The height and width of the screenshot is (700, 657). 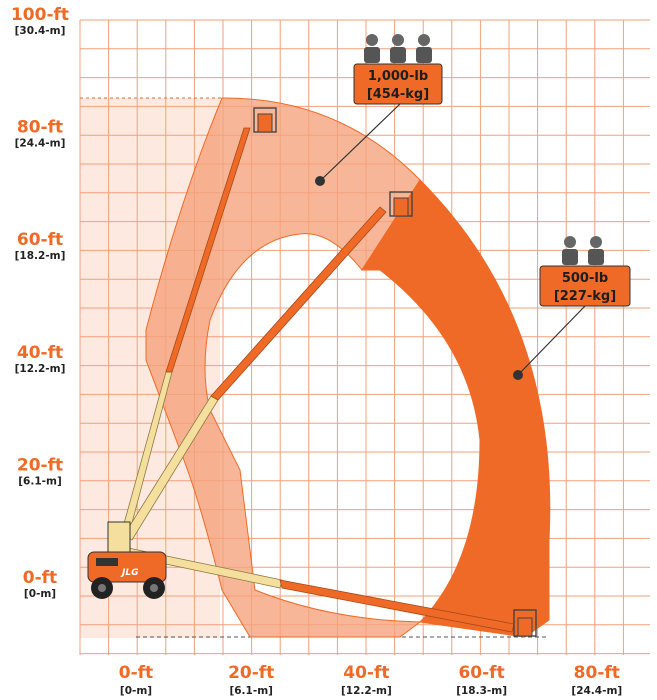 I want to click on capacity-box-unrestricted, so click(x=585, y=286).